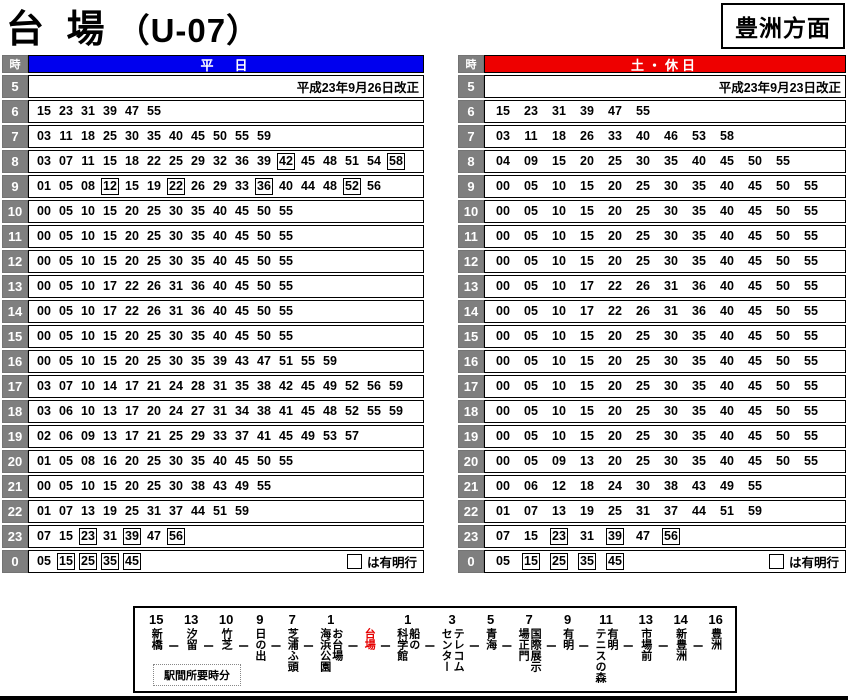 This screenshot has width=848, height=700. I want to click on station-minutes: 3, so click(452, 619).